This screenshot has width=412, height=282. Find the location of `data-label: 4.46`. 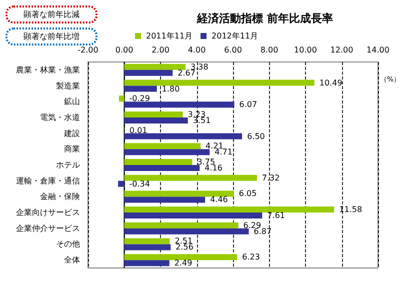

data-label: 4.46 is located at coordinates (219, 199).